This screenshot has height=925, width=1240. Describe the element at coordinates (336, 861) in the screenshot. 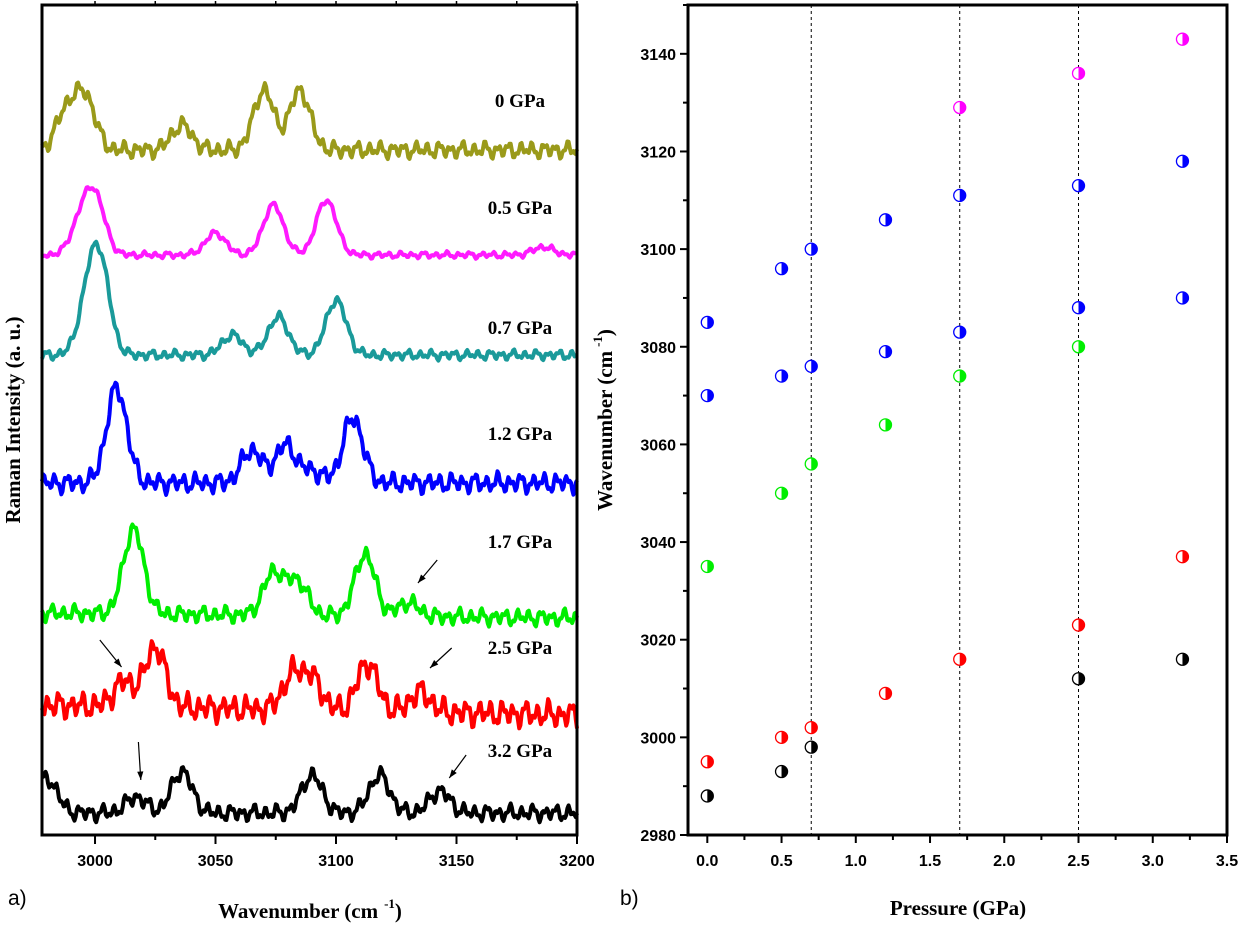

I see `x-tick-label: 3100` at that location.